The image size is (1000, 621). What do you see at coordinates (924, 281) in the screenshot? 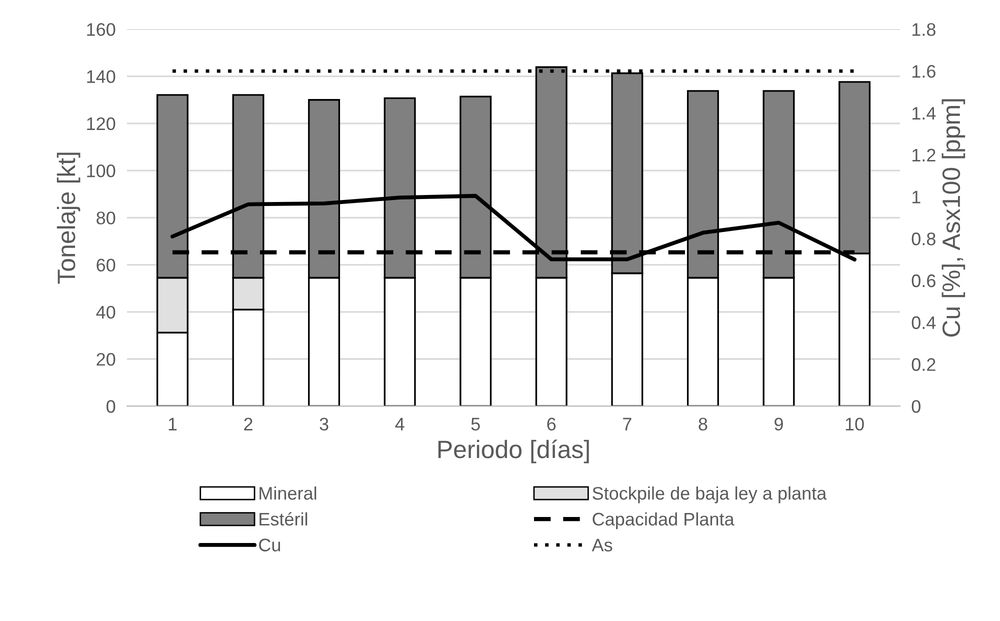
I see `y2-tick-label: 0.6` at bounding box center [924, 281].